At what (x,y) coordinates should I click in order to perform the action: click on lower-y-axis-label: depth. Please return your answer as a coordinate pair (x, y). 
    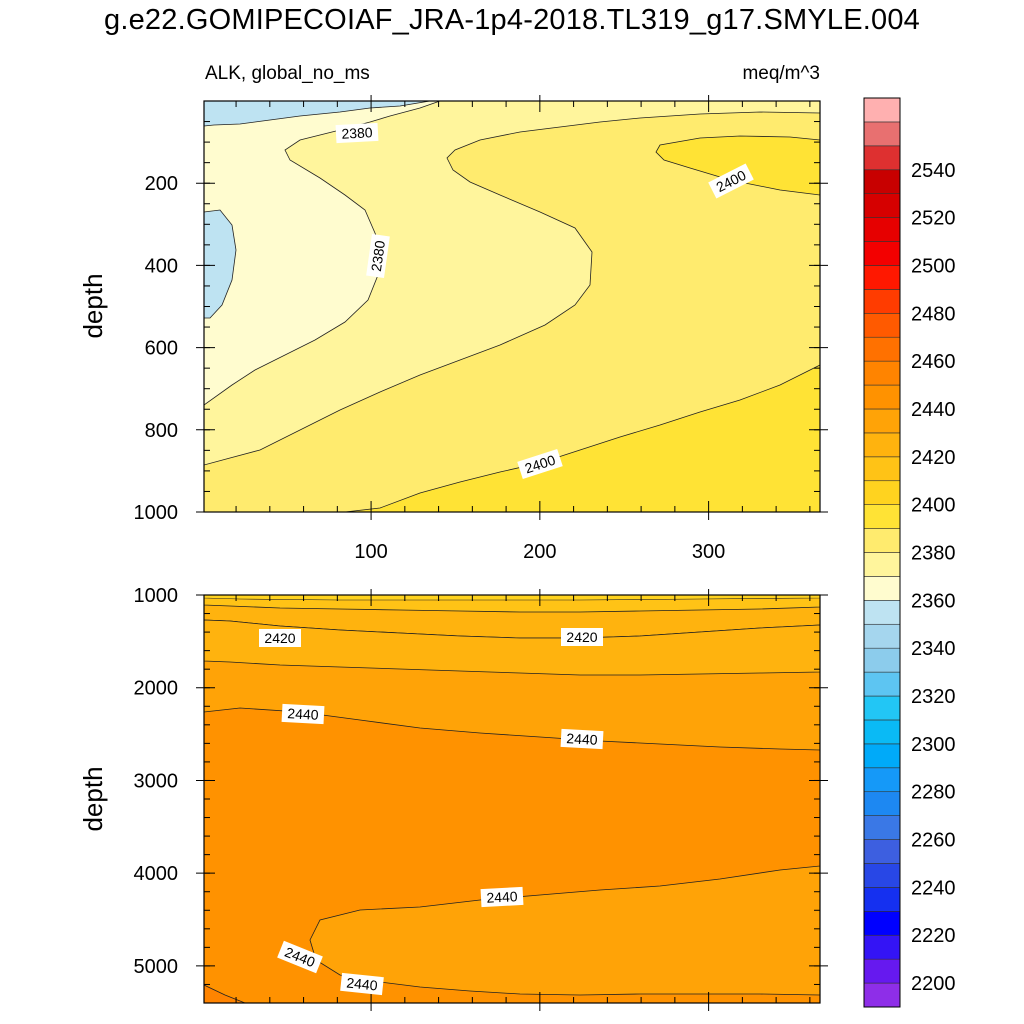
    Looking at the image, I should click on (93, 798).